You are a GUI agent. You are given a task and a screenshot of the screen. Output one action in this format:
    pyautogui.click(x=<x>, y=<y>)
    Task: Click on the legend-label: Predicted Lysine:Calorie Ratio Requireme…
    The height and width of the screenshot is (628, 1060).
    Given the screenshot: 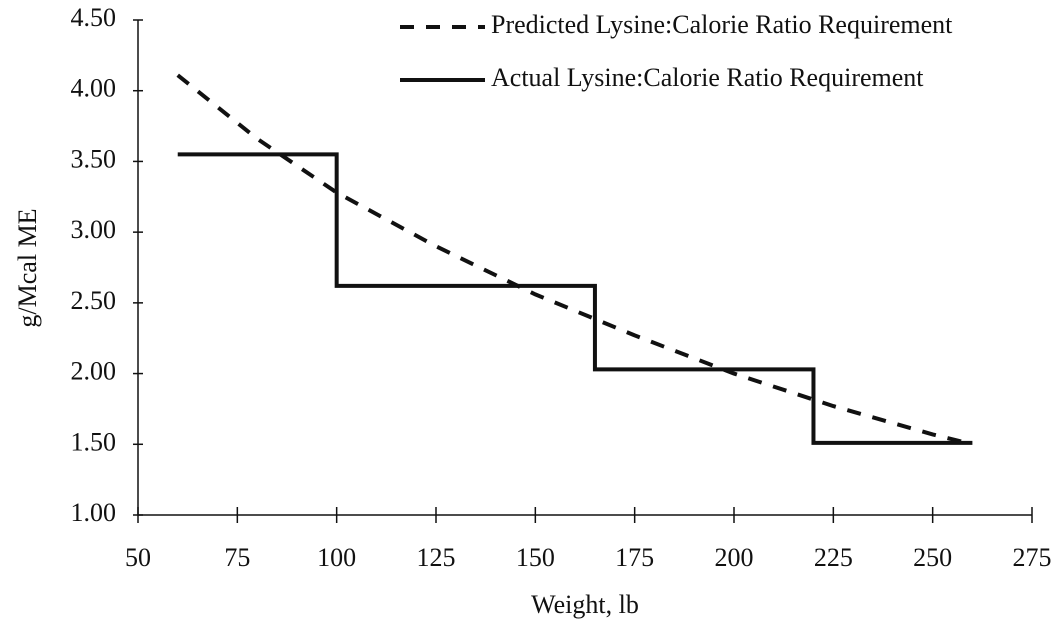 What is the action you would take?
    pyautogui.click(x=722, y=24)
    